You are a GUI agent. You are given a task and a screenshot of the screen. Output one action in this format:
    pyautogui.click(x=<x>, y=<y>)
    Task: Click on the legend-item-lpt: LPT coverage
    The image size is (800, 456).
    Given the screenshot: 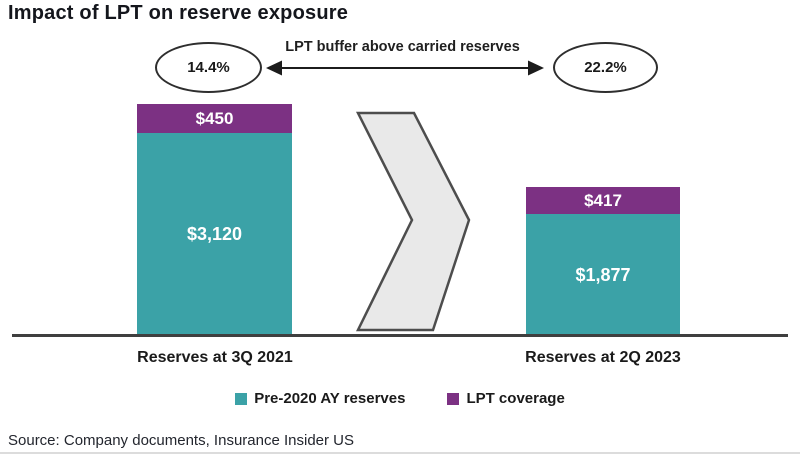 What is the action you would take?
    pyautogui.click(x=506, y=398)
    